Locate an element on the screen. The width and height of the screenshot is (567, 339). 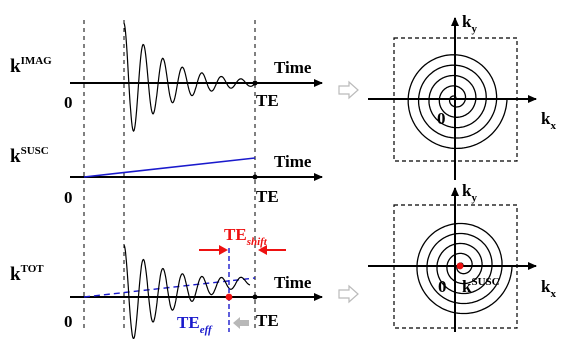
panel-susc-zero-label: 0 is located at coordinates (68, 197).